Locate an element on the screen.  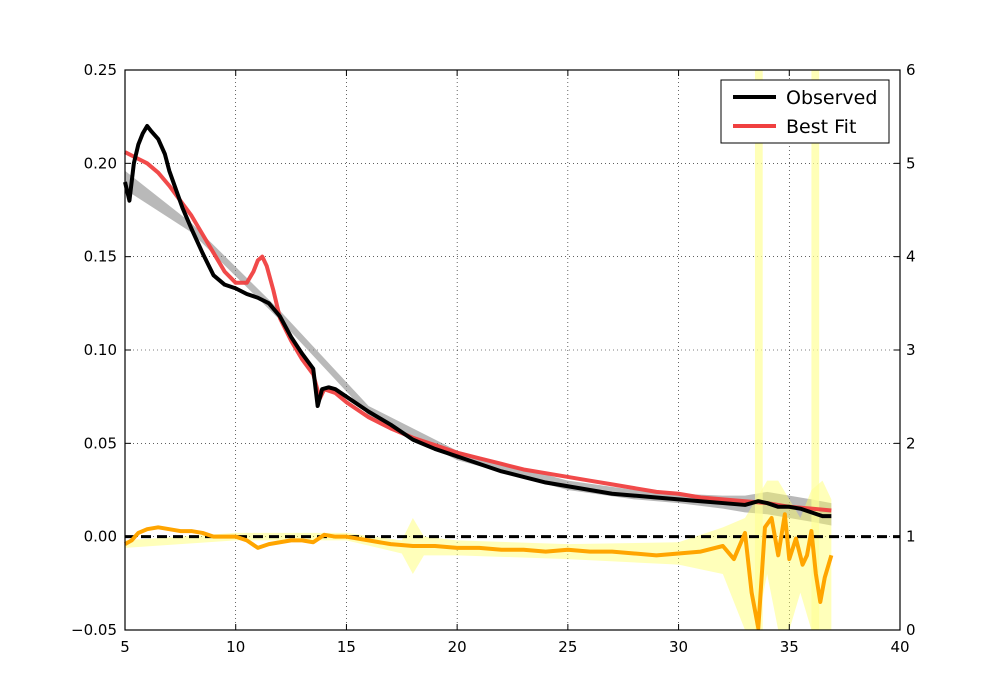
y2-tick-label: 0 is located at coordinates (911, 630).